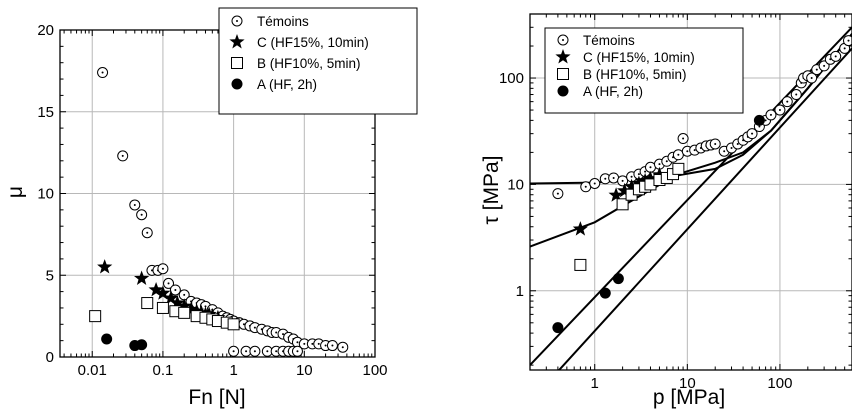 The height and width of the screenshot is (409, 852). Describe the element at coordinates (45, 112) in the screenshot. I see `y-tick-label: 15` at that location.